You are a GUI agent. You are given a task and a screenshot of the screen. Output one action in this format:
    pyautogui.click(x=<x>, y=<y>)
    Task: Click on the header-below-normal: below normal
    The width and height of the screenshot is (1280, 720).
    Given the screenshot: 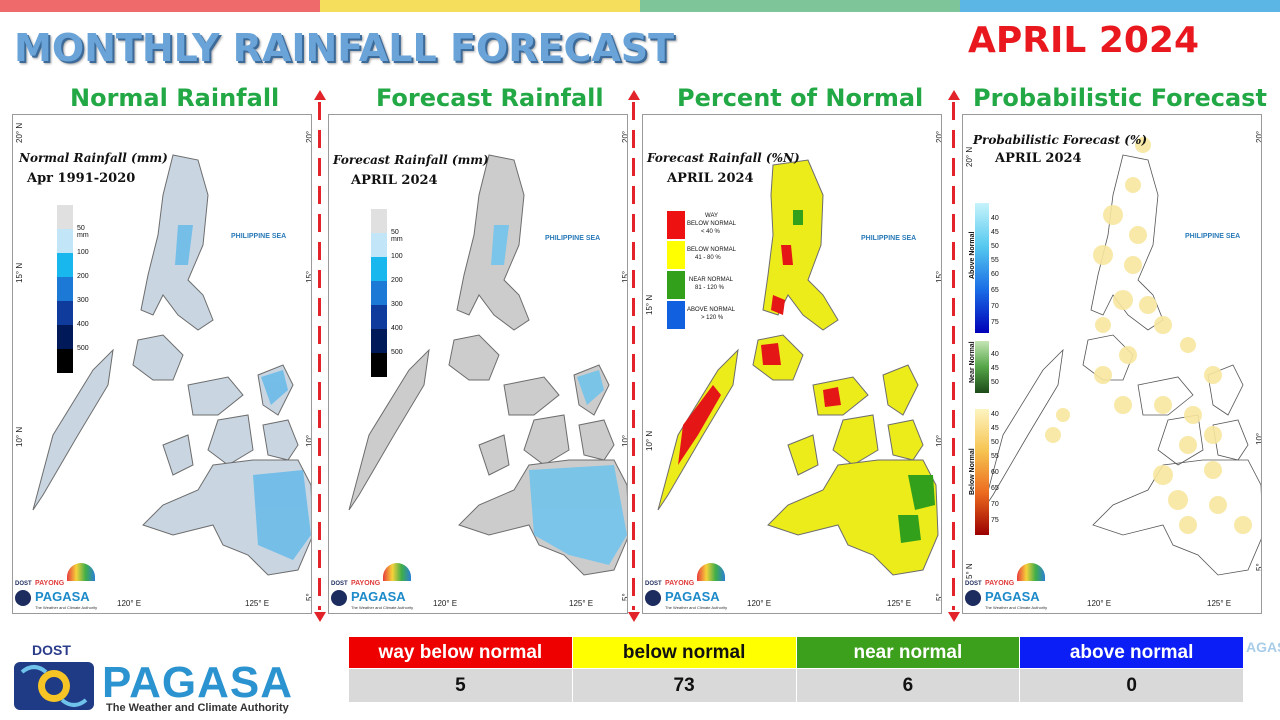 What is the action you would take?
    pyautogui.click(x=684, y=652)
    